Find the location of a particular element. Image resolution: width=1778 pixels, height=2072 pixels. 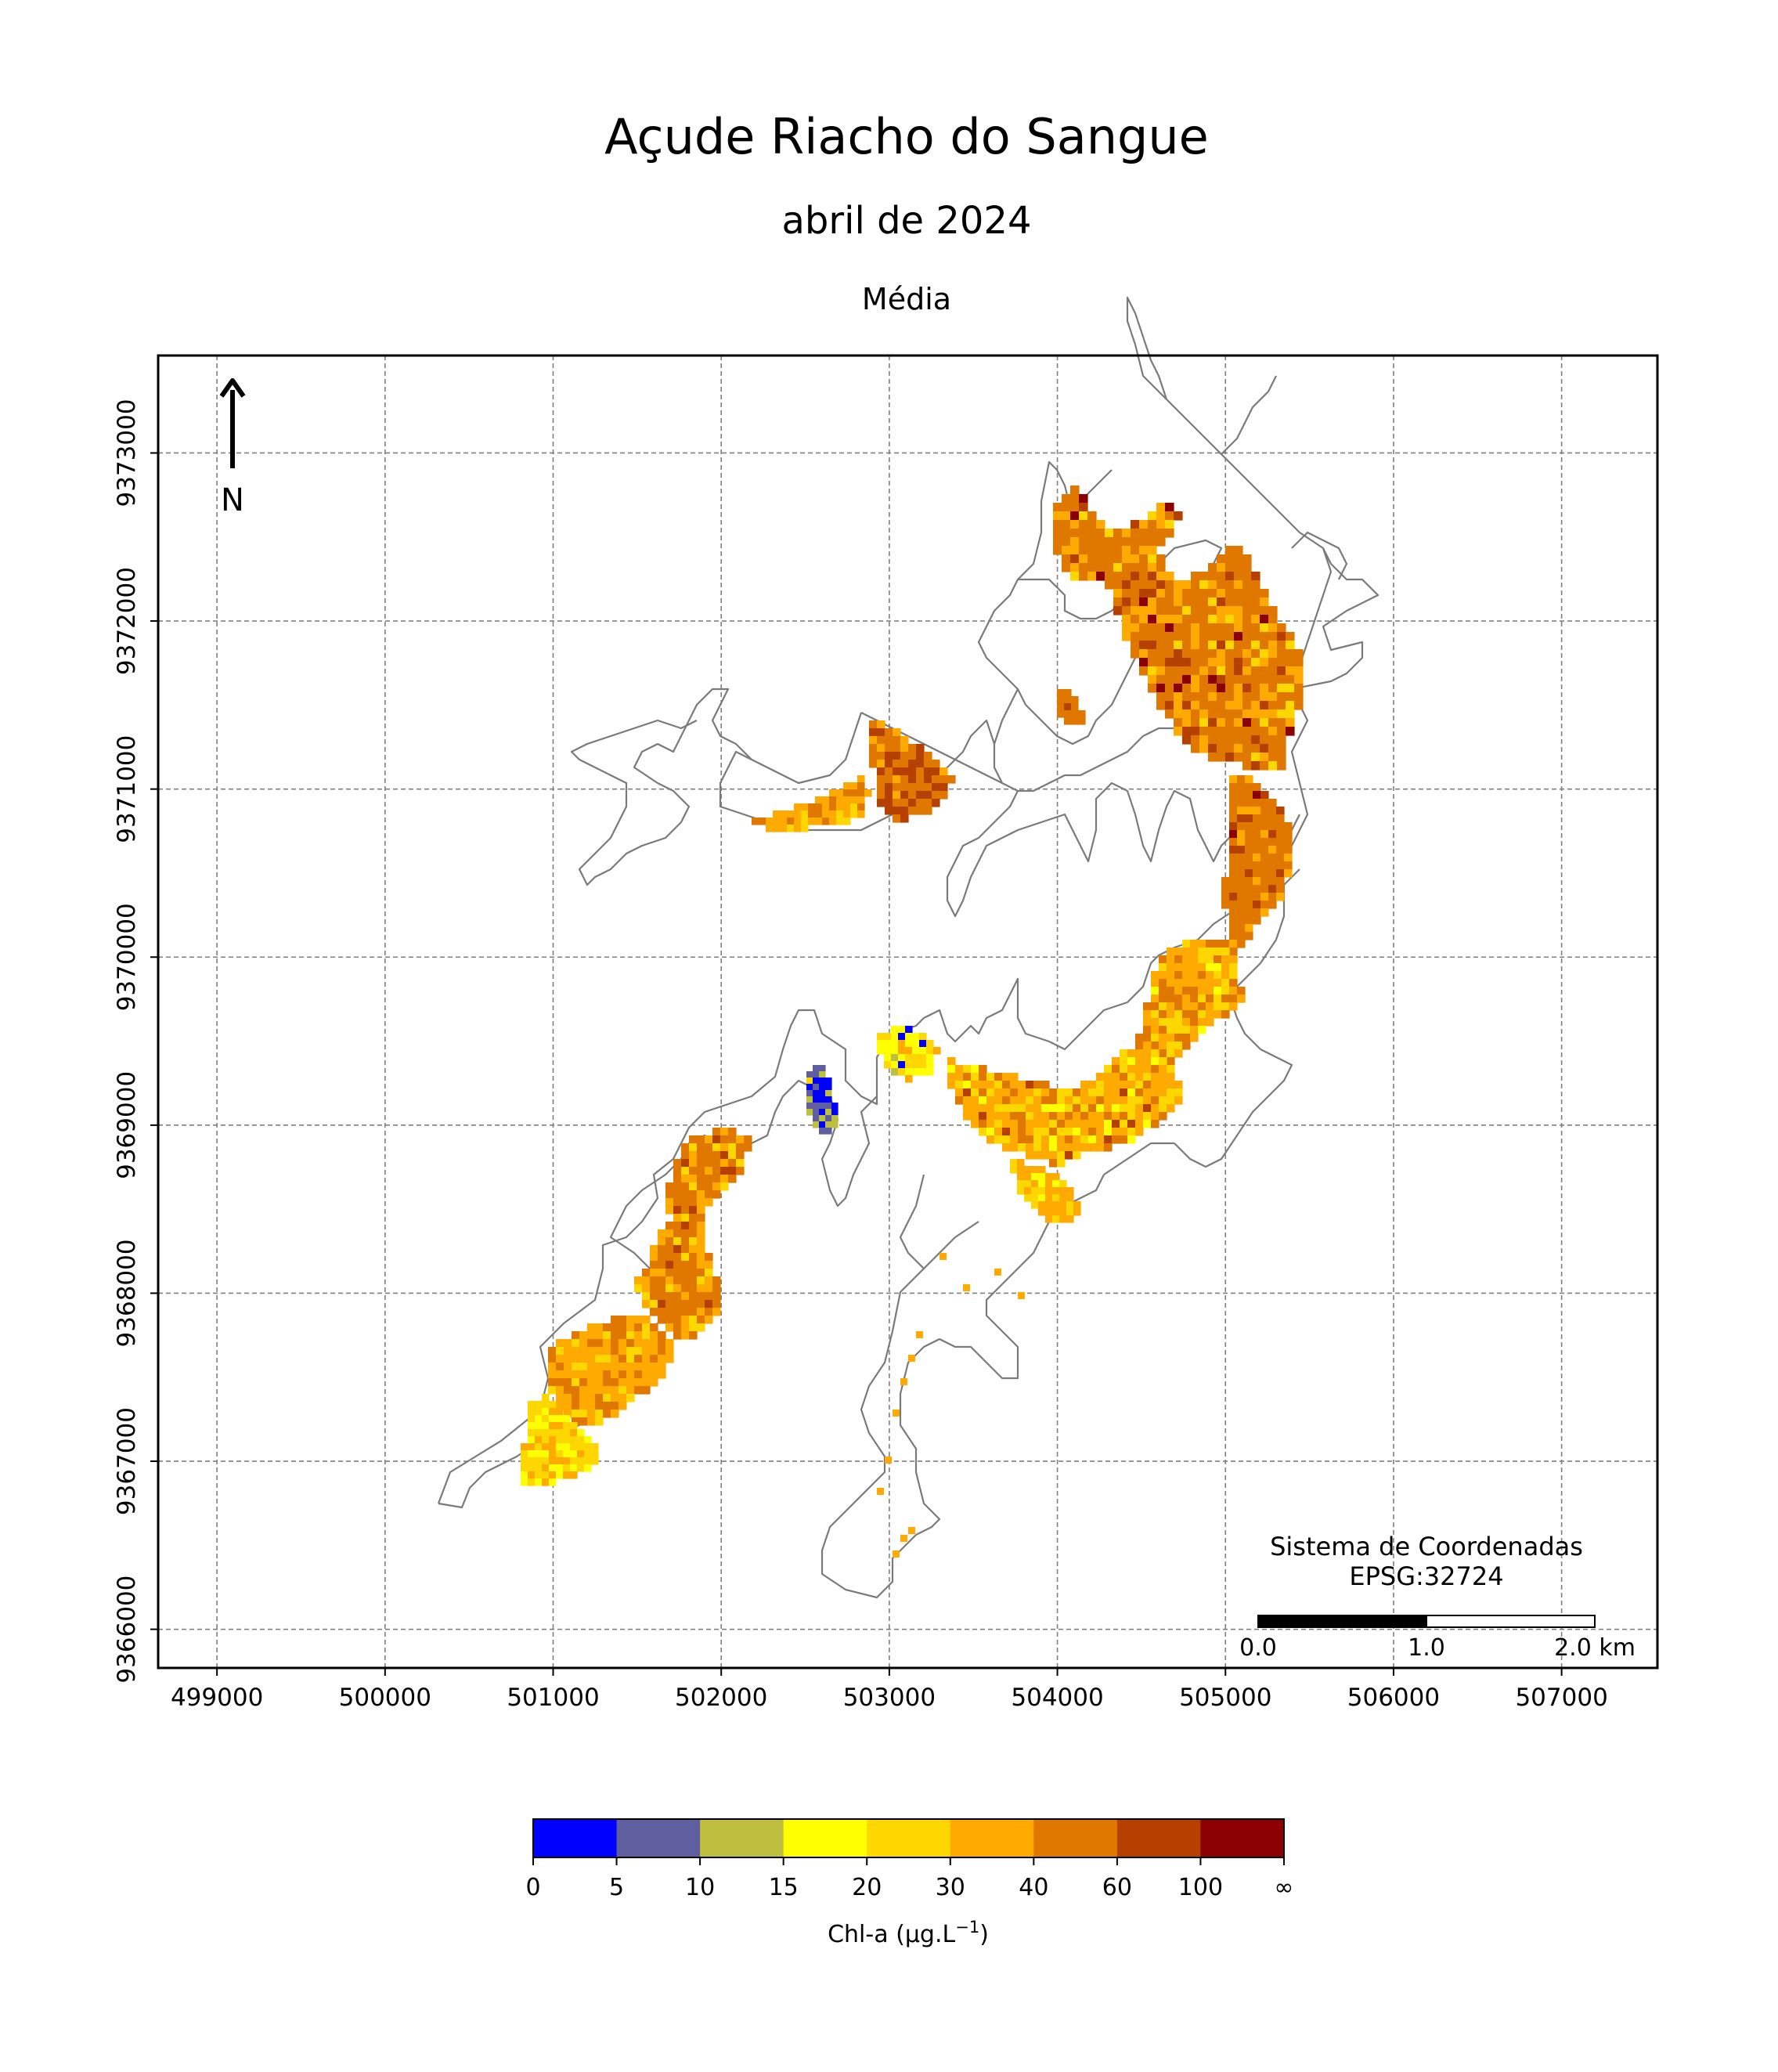

colorbar-swatch is located at coordinates (909, 1838).